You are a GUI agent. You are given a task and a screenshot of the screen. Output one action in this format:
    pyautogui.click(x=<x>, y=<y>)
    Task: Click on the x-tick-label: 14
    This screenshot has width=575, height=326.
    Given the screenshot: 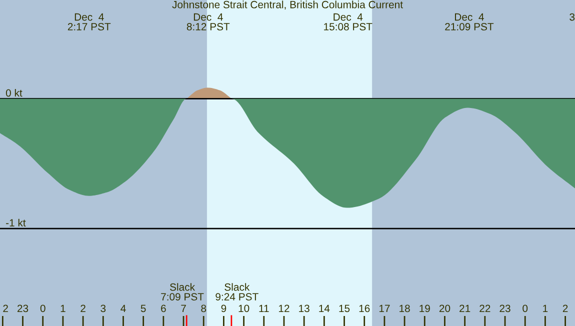 What is the action you would take?
    pyautogui.click(x=324, y=308)
    